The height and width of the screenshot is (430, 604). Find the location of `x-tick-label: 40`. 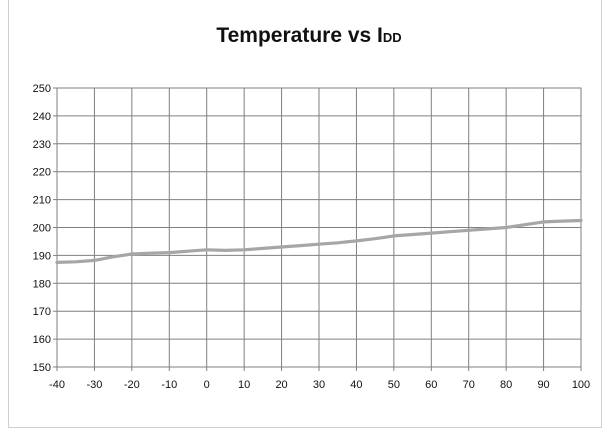

x-tick-label: 40 is located at coordinates (356, 385).